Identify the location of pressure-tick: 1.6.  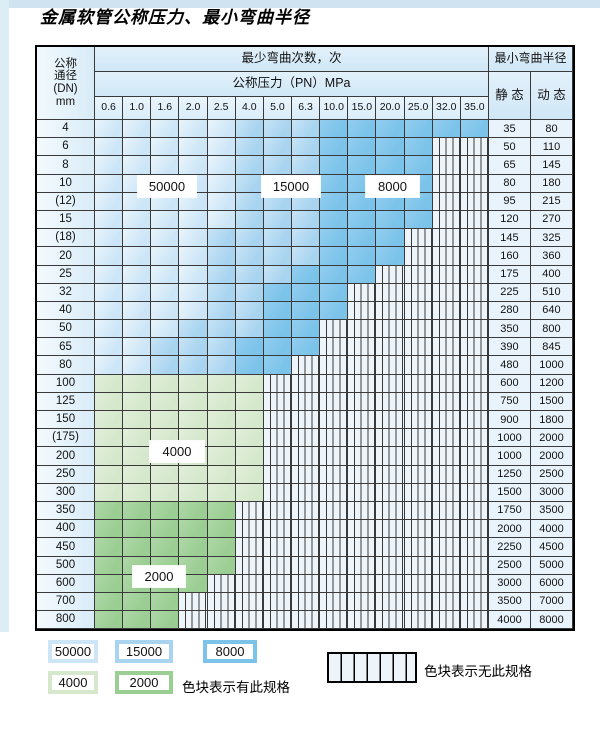
(165, 108).